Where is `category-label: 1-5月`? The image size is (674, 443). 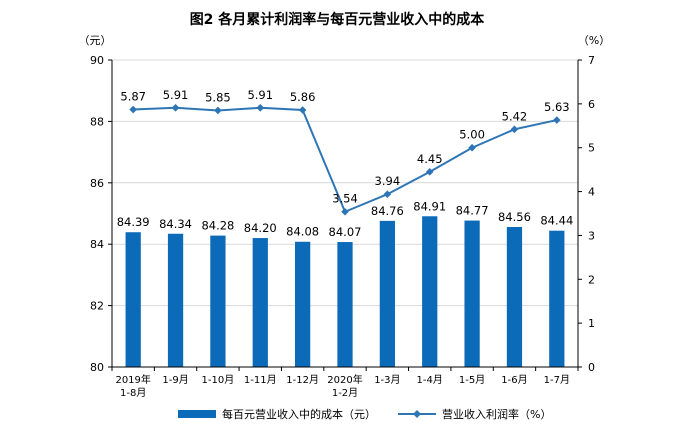 category-label: 1-5月 is located at coordinates (472, 380).